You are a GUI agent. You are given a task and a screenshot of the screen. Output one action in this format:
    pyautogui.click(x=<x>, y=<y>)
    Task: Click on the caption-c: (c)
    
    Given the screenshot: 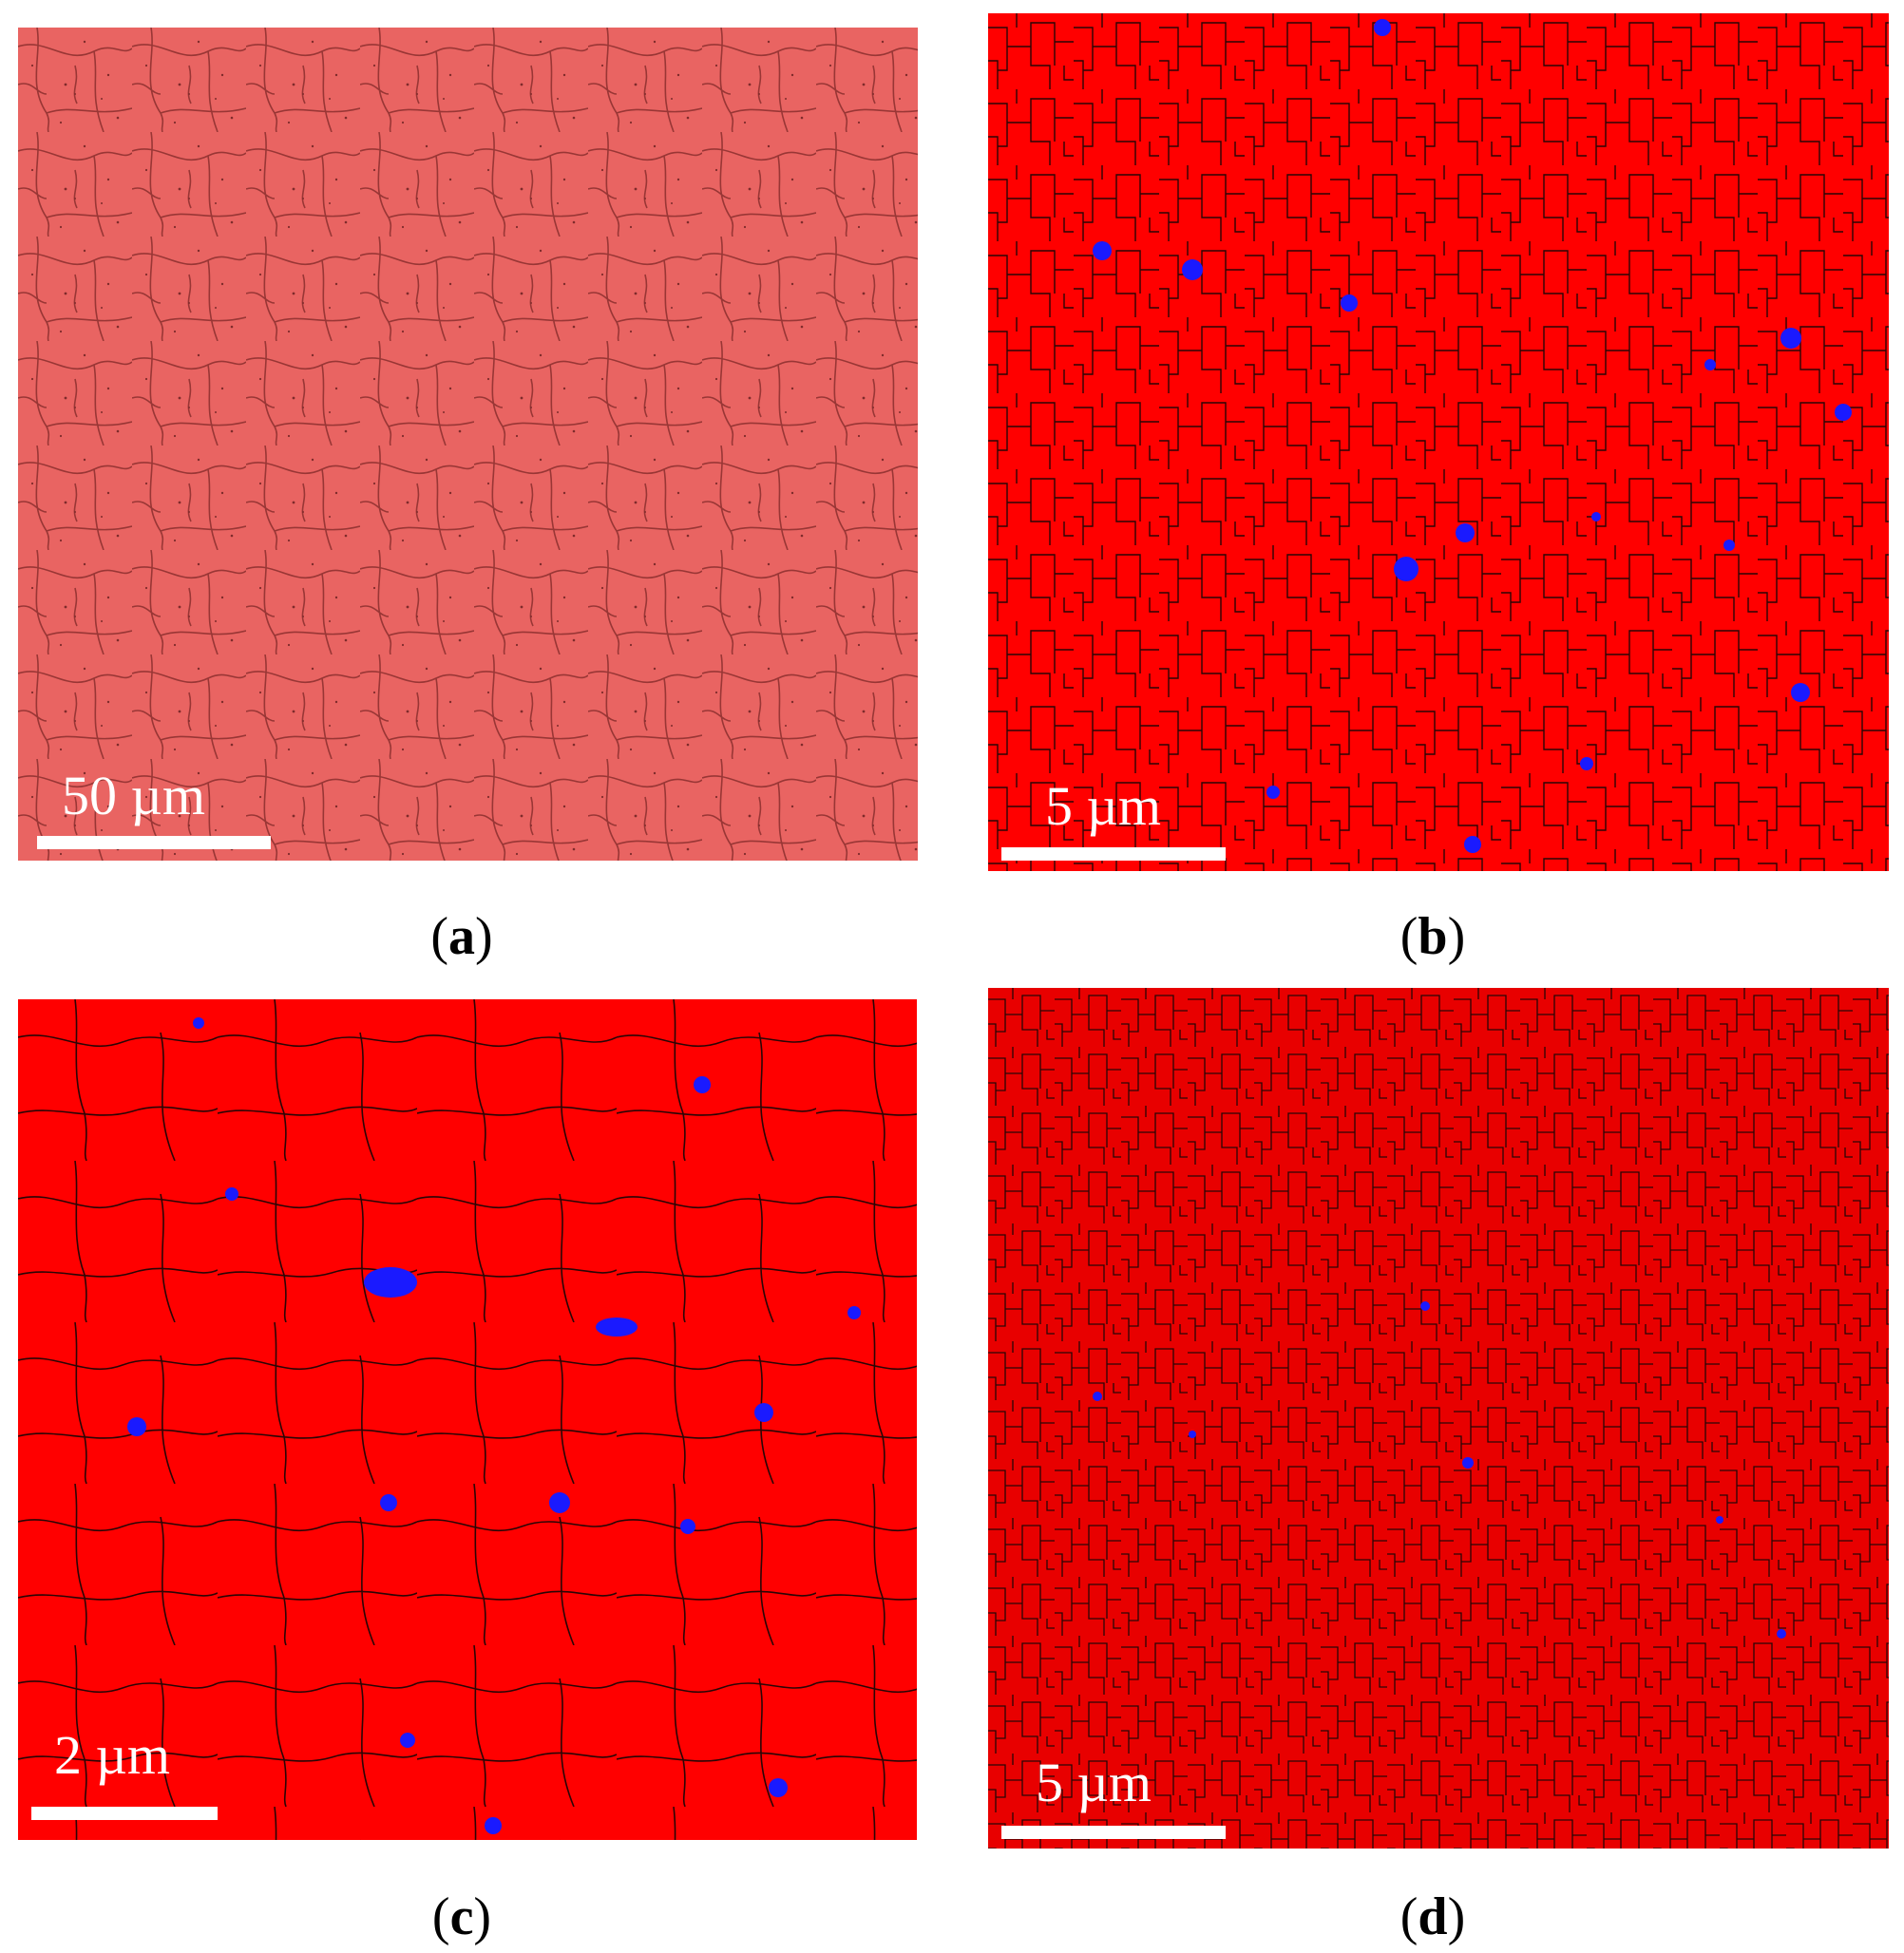 What is the action you would take?
    pyautogui.click(x=461, y=1916)
    